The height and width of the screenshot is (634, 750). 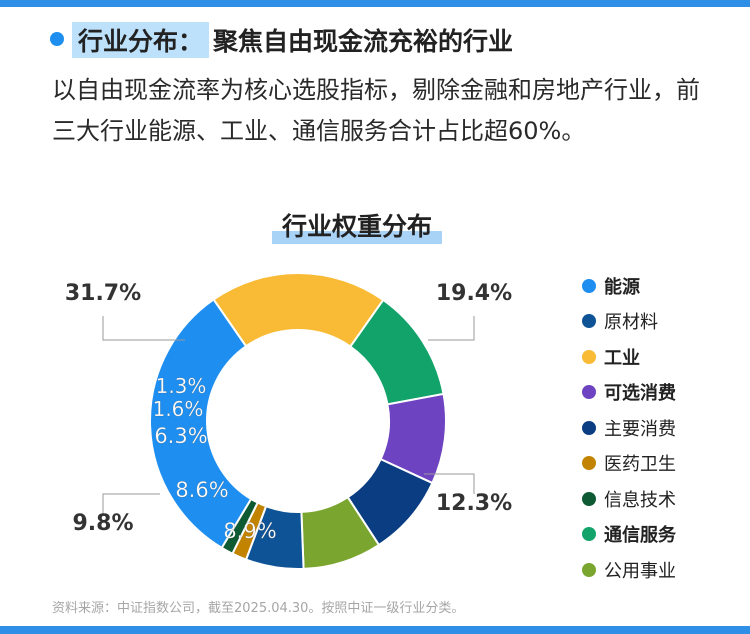 I want to click on legend-item: 主要消费, so click(x=629, y=428).